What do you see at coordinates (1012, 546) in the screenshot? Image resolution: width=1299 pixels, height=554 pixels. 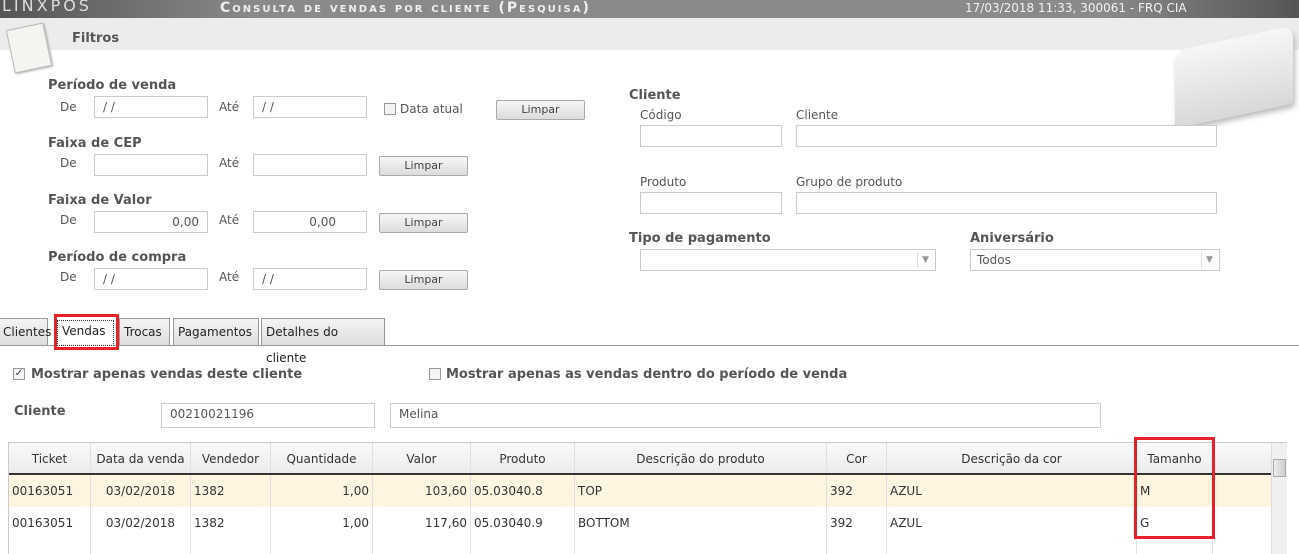 I see `cell-descricao-cor` at bounding box center [1012, 546].